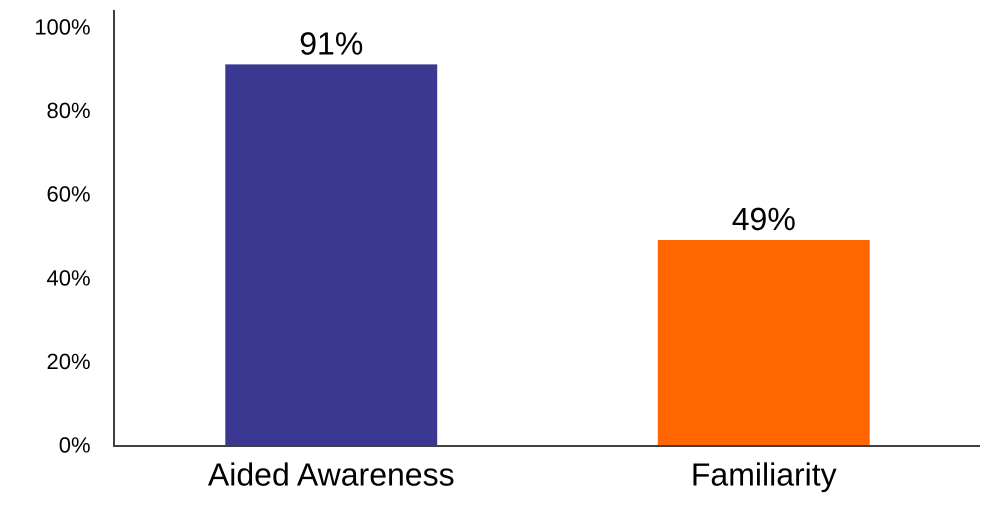 This screenshot has height=510, width=992. What do you see at coordinates (764, 219) in the screenshot?
I see `data-label: 49%` at bounding box center [764, 219].